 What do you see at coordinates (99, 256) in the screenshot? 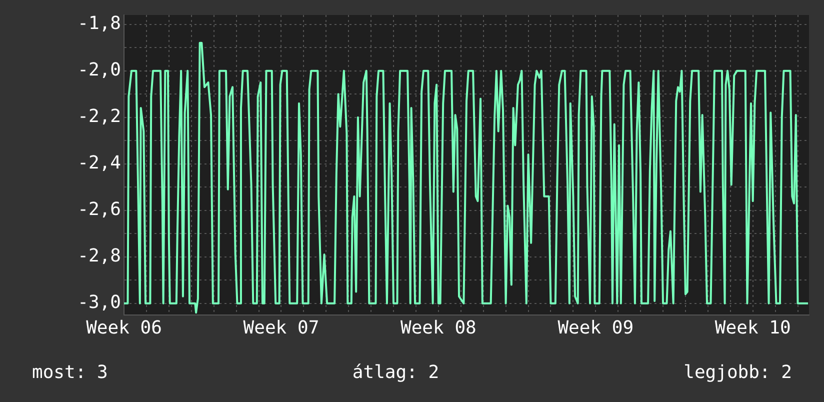
I see `y-tick-label: -2,8` at bounding box center [99, 256].